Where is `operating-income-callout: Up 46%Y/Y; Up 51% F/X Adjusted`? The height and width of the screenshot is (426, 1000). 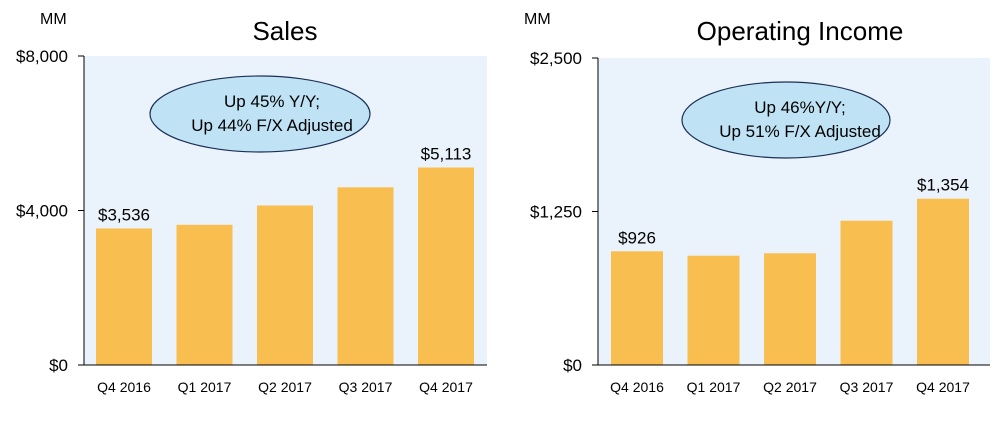
operating-income-callout: Up 46%Y/Y; Up 51% F/X Adjusted is located at coordinates (786, 120).